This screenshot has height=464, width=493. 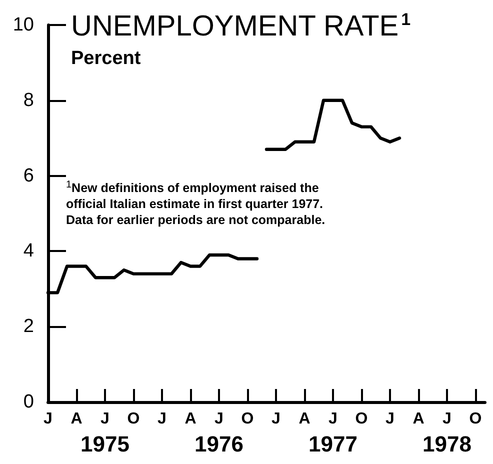 What do you see at coordinates (105, 433) in the screenshot?
I see `x-tick-label: J 1975` at bounding box center [105, 433].